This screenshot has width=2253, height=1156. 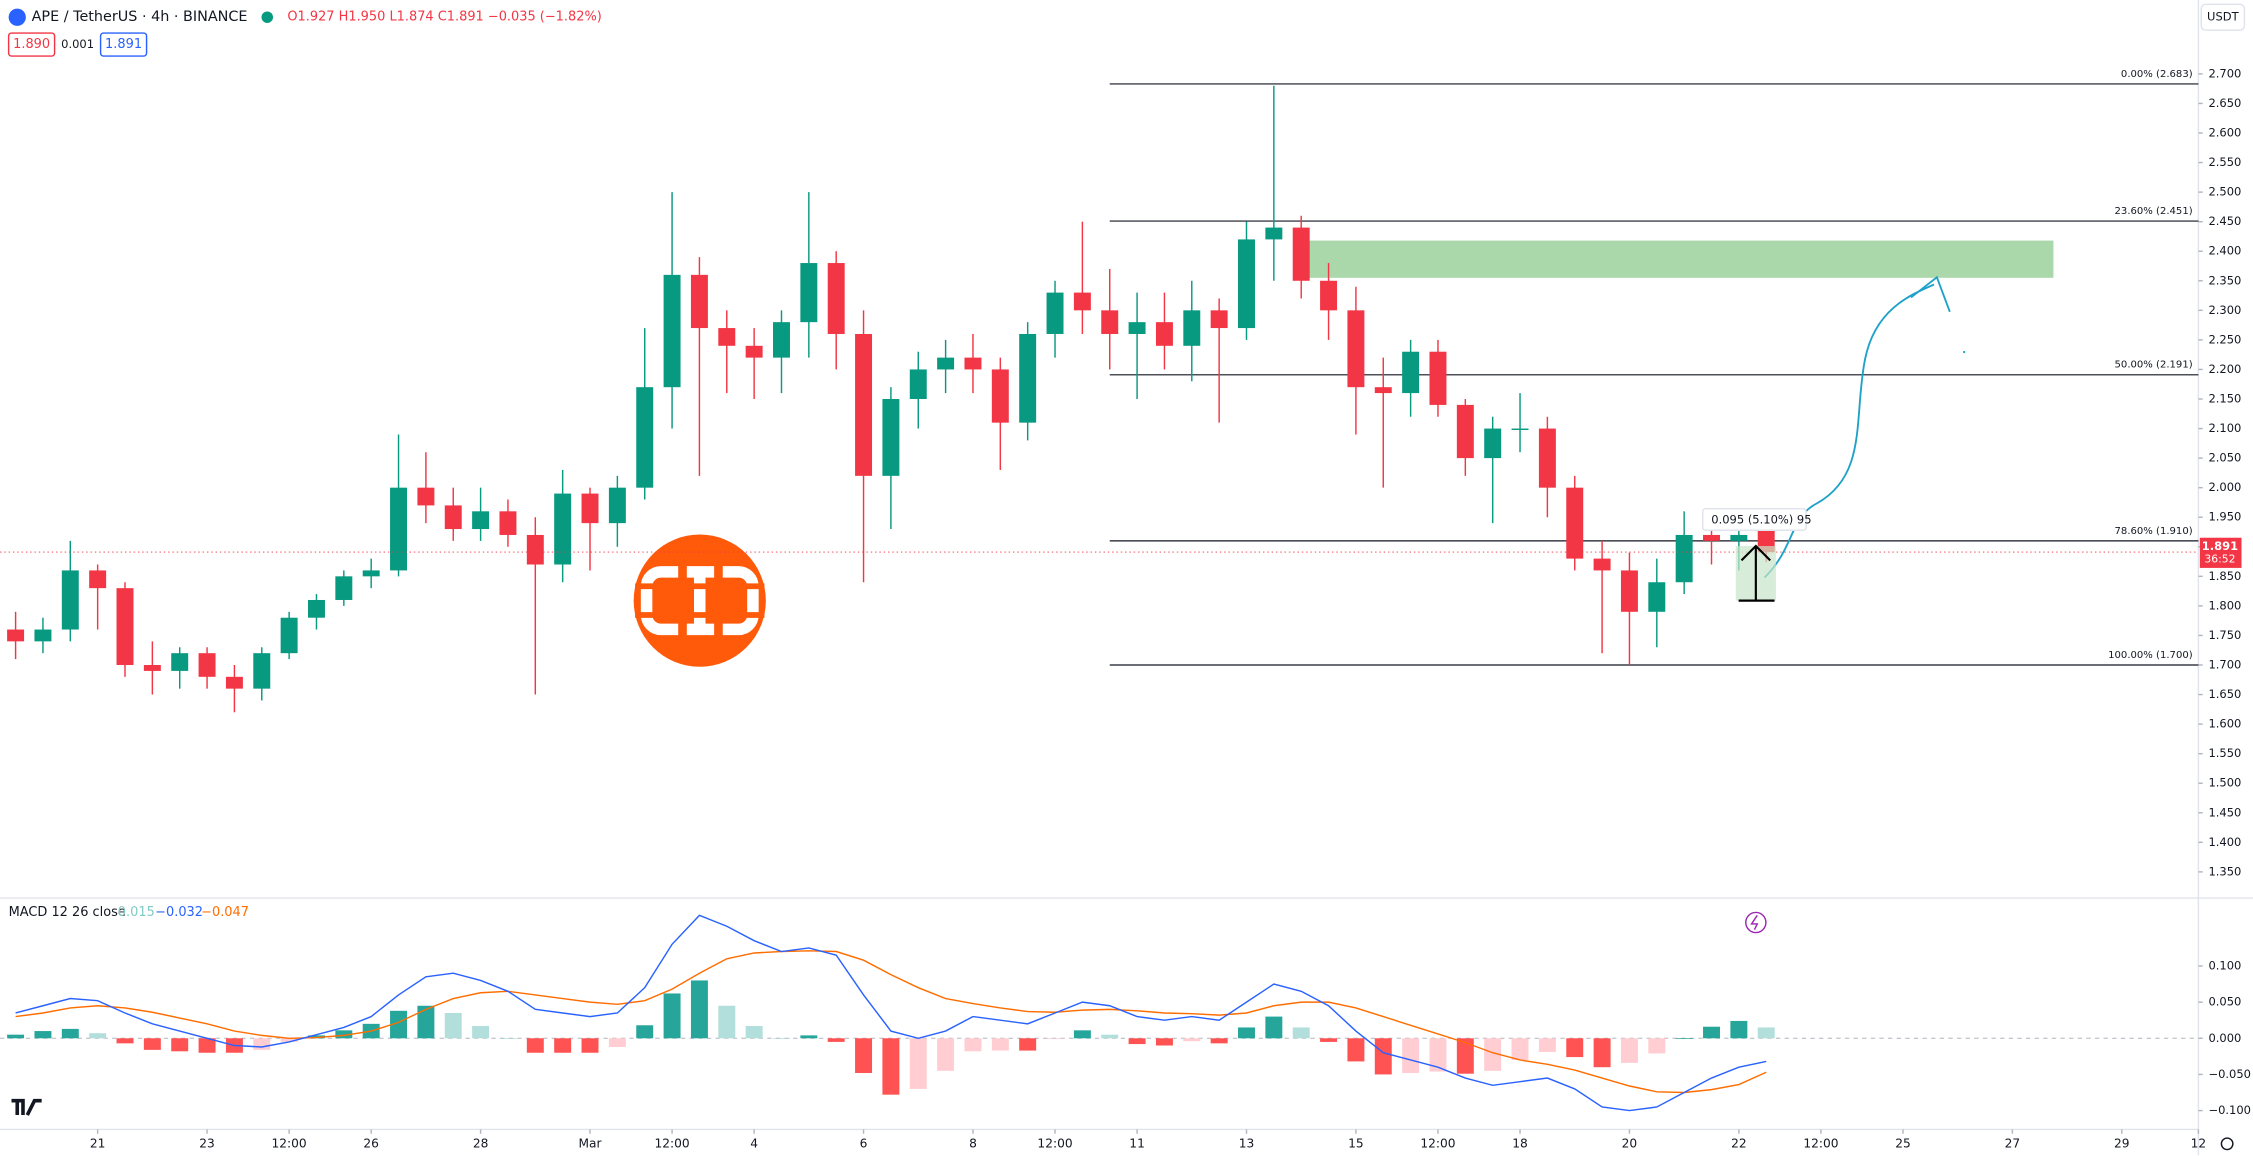 What do you see at coordinates (1964, 352) in the screenshot?
I see `drawn-dot` at bounding box center [1964, 352].